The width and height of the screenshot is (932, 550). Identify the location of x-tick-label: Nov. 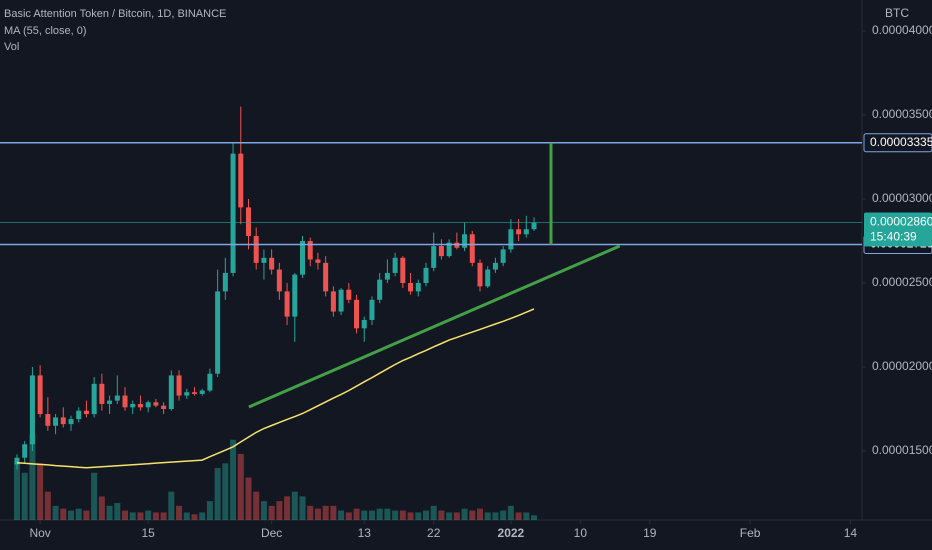
(39, 533).